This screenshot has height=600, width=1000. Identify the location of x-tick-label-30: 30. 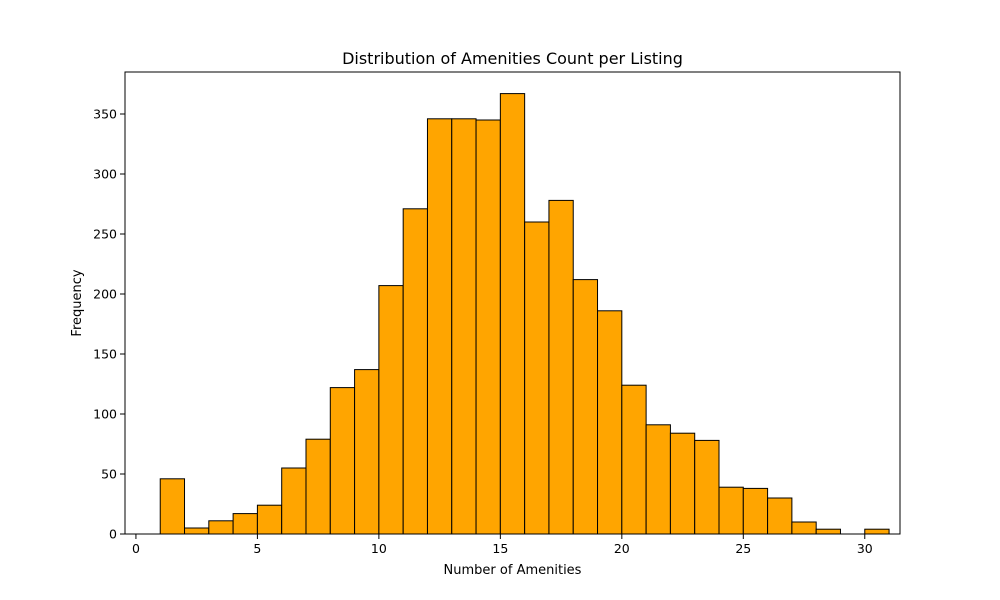
(865, 548).